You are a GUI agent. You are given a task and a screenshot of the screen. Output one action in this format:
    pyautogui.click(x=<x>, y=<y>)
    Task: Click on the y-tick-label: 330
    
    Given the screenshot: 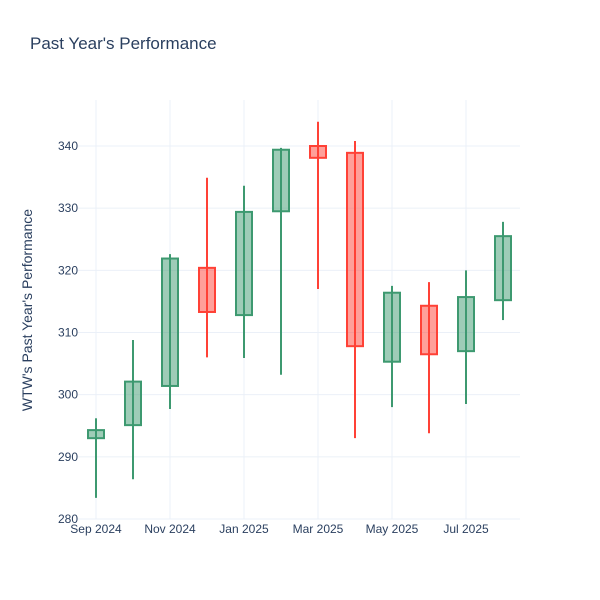 What is the action you would take?
    pyautogui.click(x=68, y=208)
    